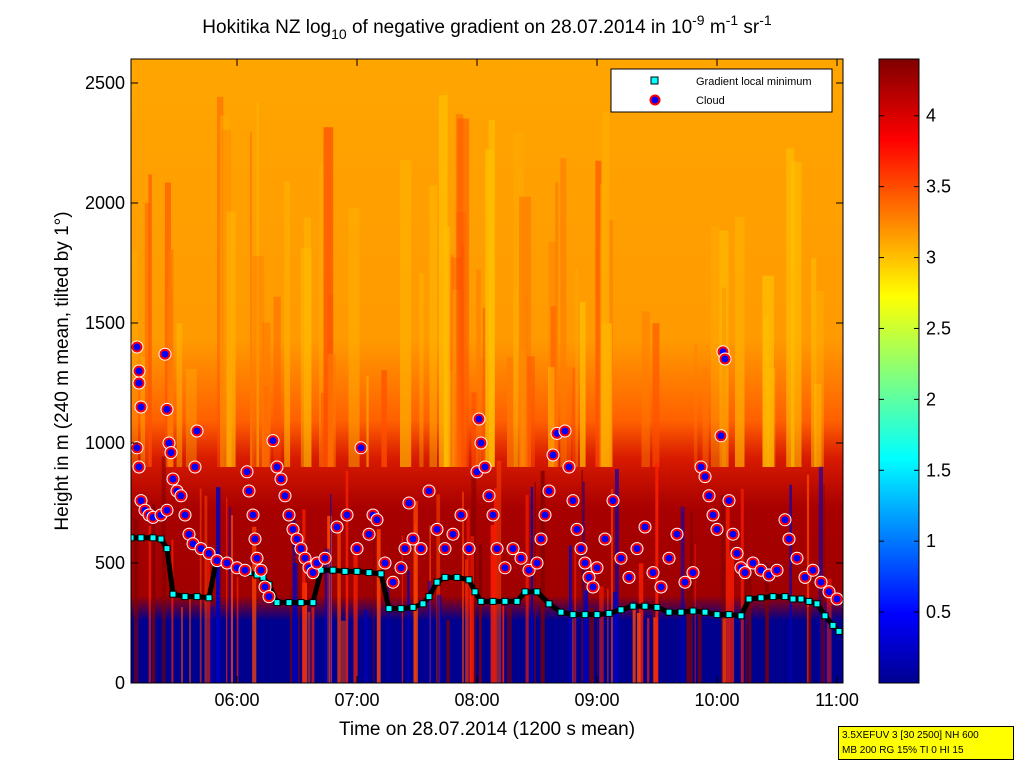 The image size is (1023, 767). Describe the element at coordinates (837, 700) in the screenshot. I see `x-tick-label: 11:00` at that location.